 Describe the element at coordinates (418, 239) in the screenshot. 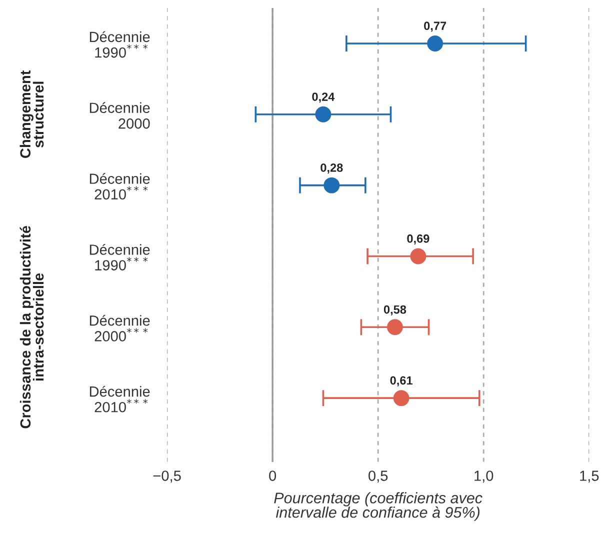

I see `data-label: 0,69` at that location.